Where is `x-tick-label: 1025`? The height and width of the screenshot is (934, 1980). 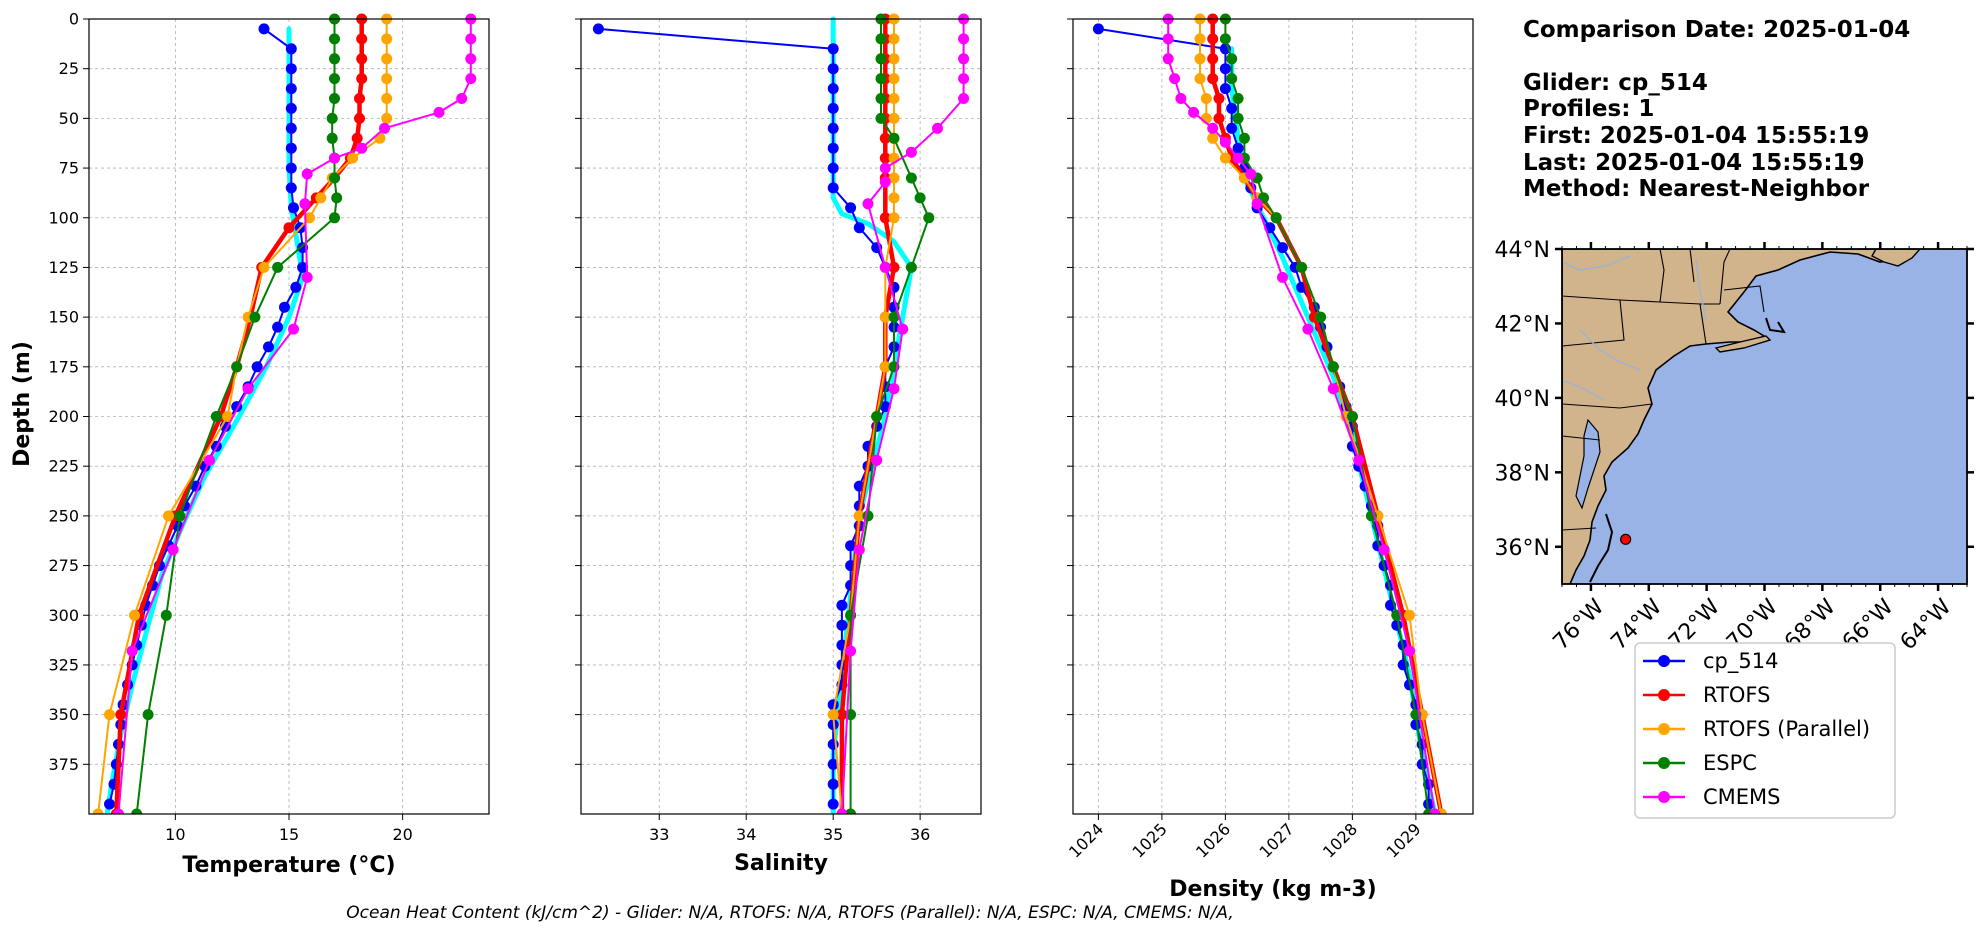
x-tick-label: 1025 is located at coordinates (1149, 840).